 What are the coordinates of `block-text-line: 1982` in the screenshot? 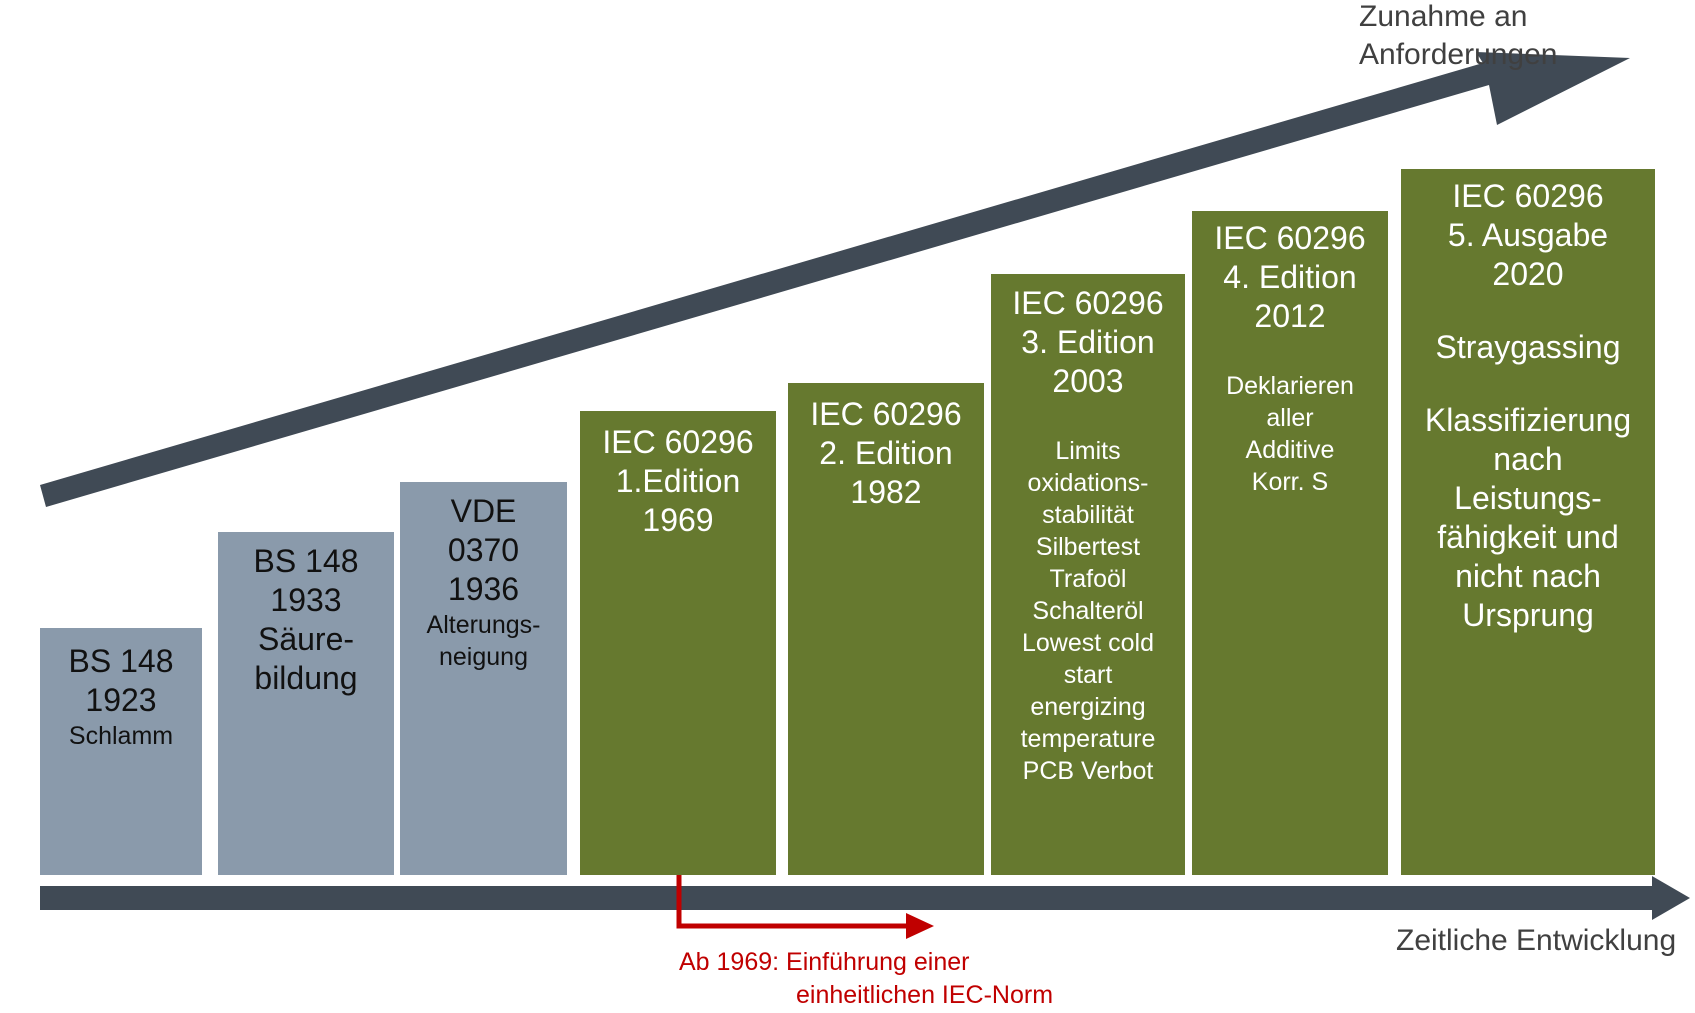 It's located at (886, 492).